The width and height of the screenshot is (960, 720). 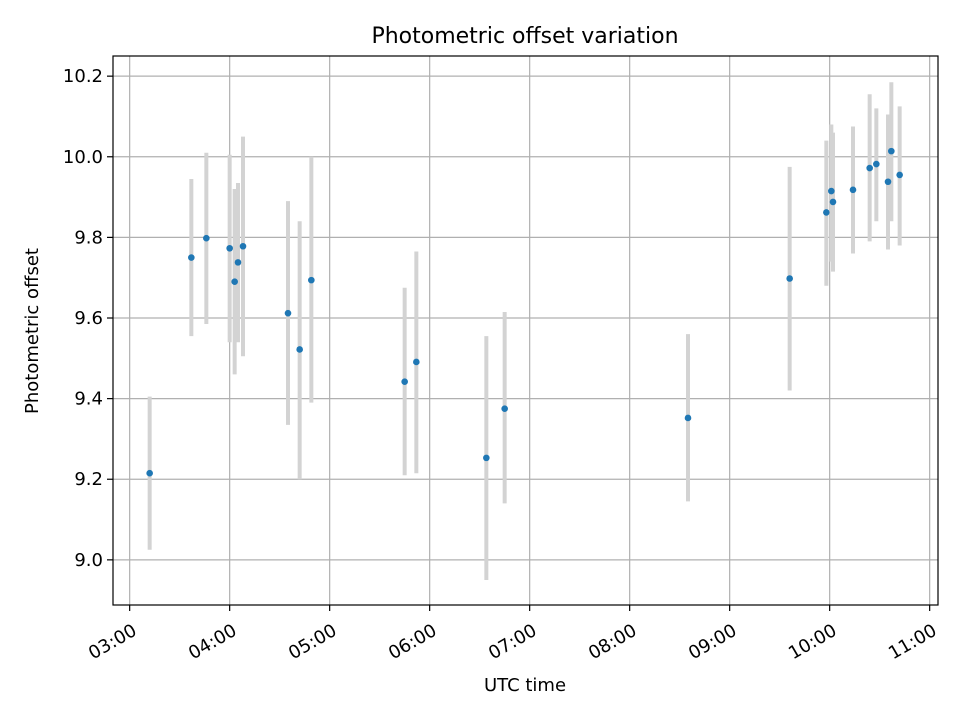 I want to click on y-axis-label: Photometric offset, so click(x=32, y=331).